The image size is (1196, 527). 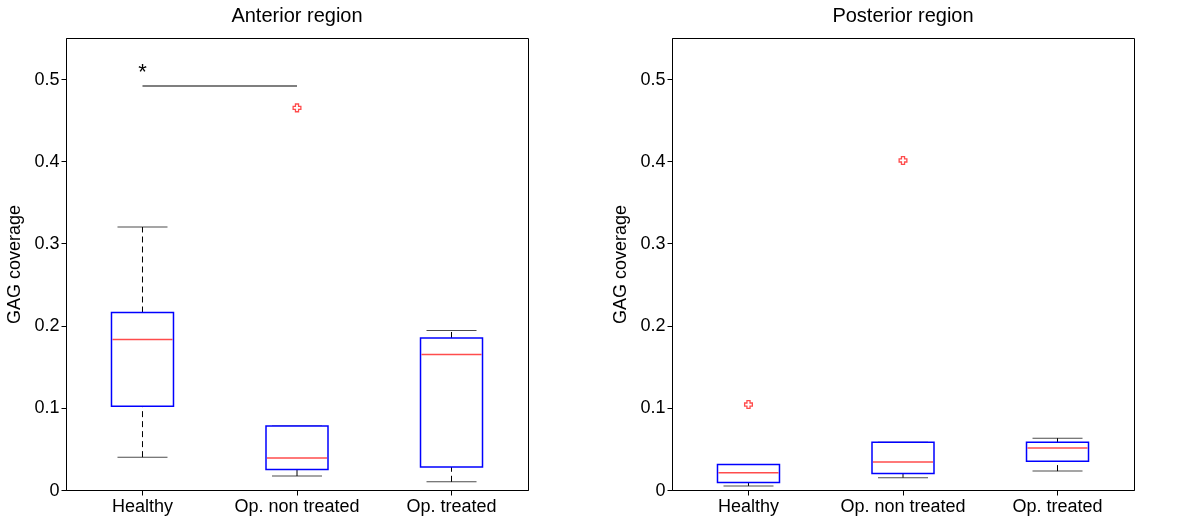 What do you see at coordinates (903, 15) in the screenshot?
I see `chart-title: Posterior region` at bounding box center [903, 15].